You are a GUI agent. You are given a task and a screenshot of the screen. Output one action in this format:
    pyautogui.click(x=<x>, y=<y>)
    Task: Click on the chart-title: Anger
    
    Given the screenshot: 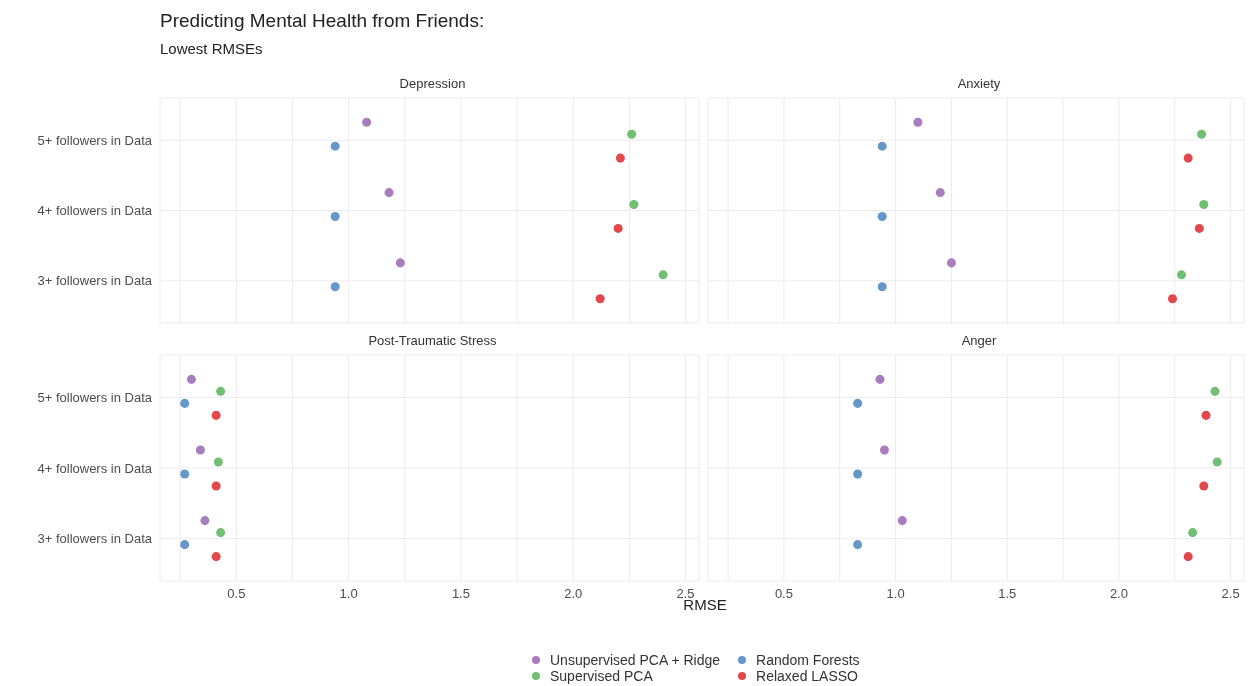 What is the action you would take?
    pyautogui.click(x=979, y=341)
    